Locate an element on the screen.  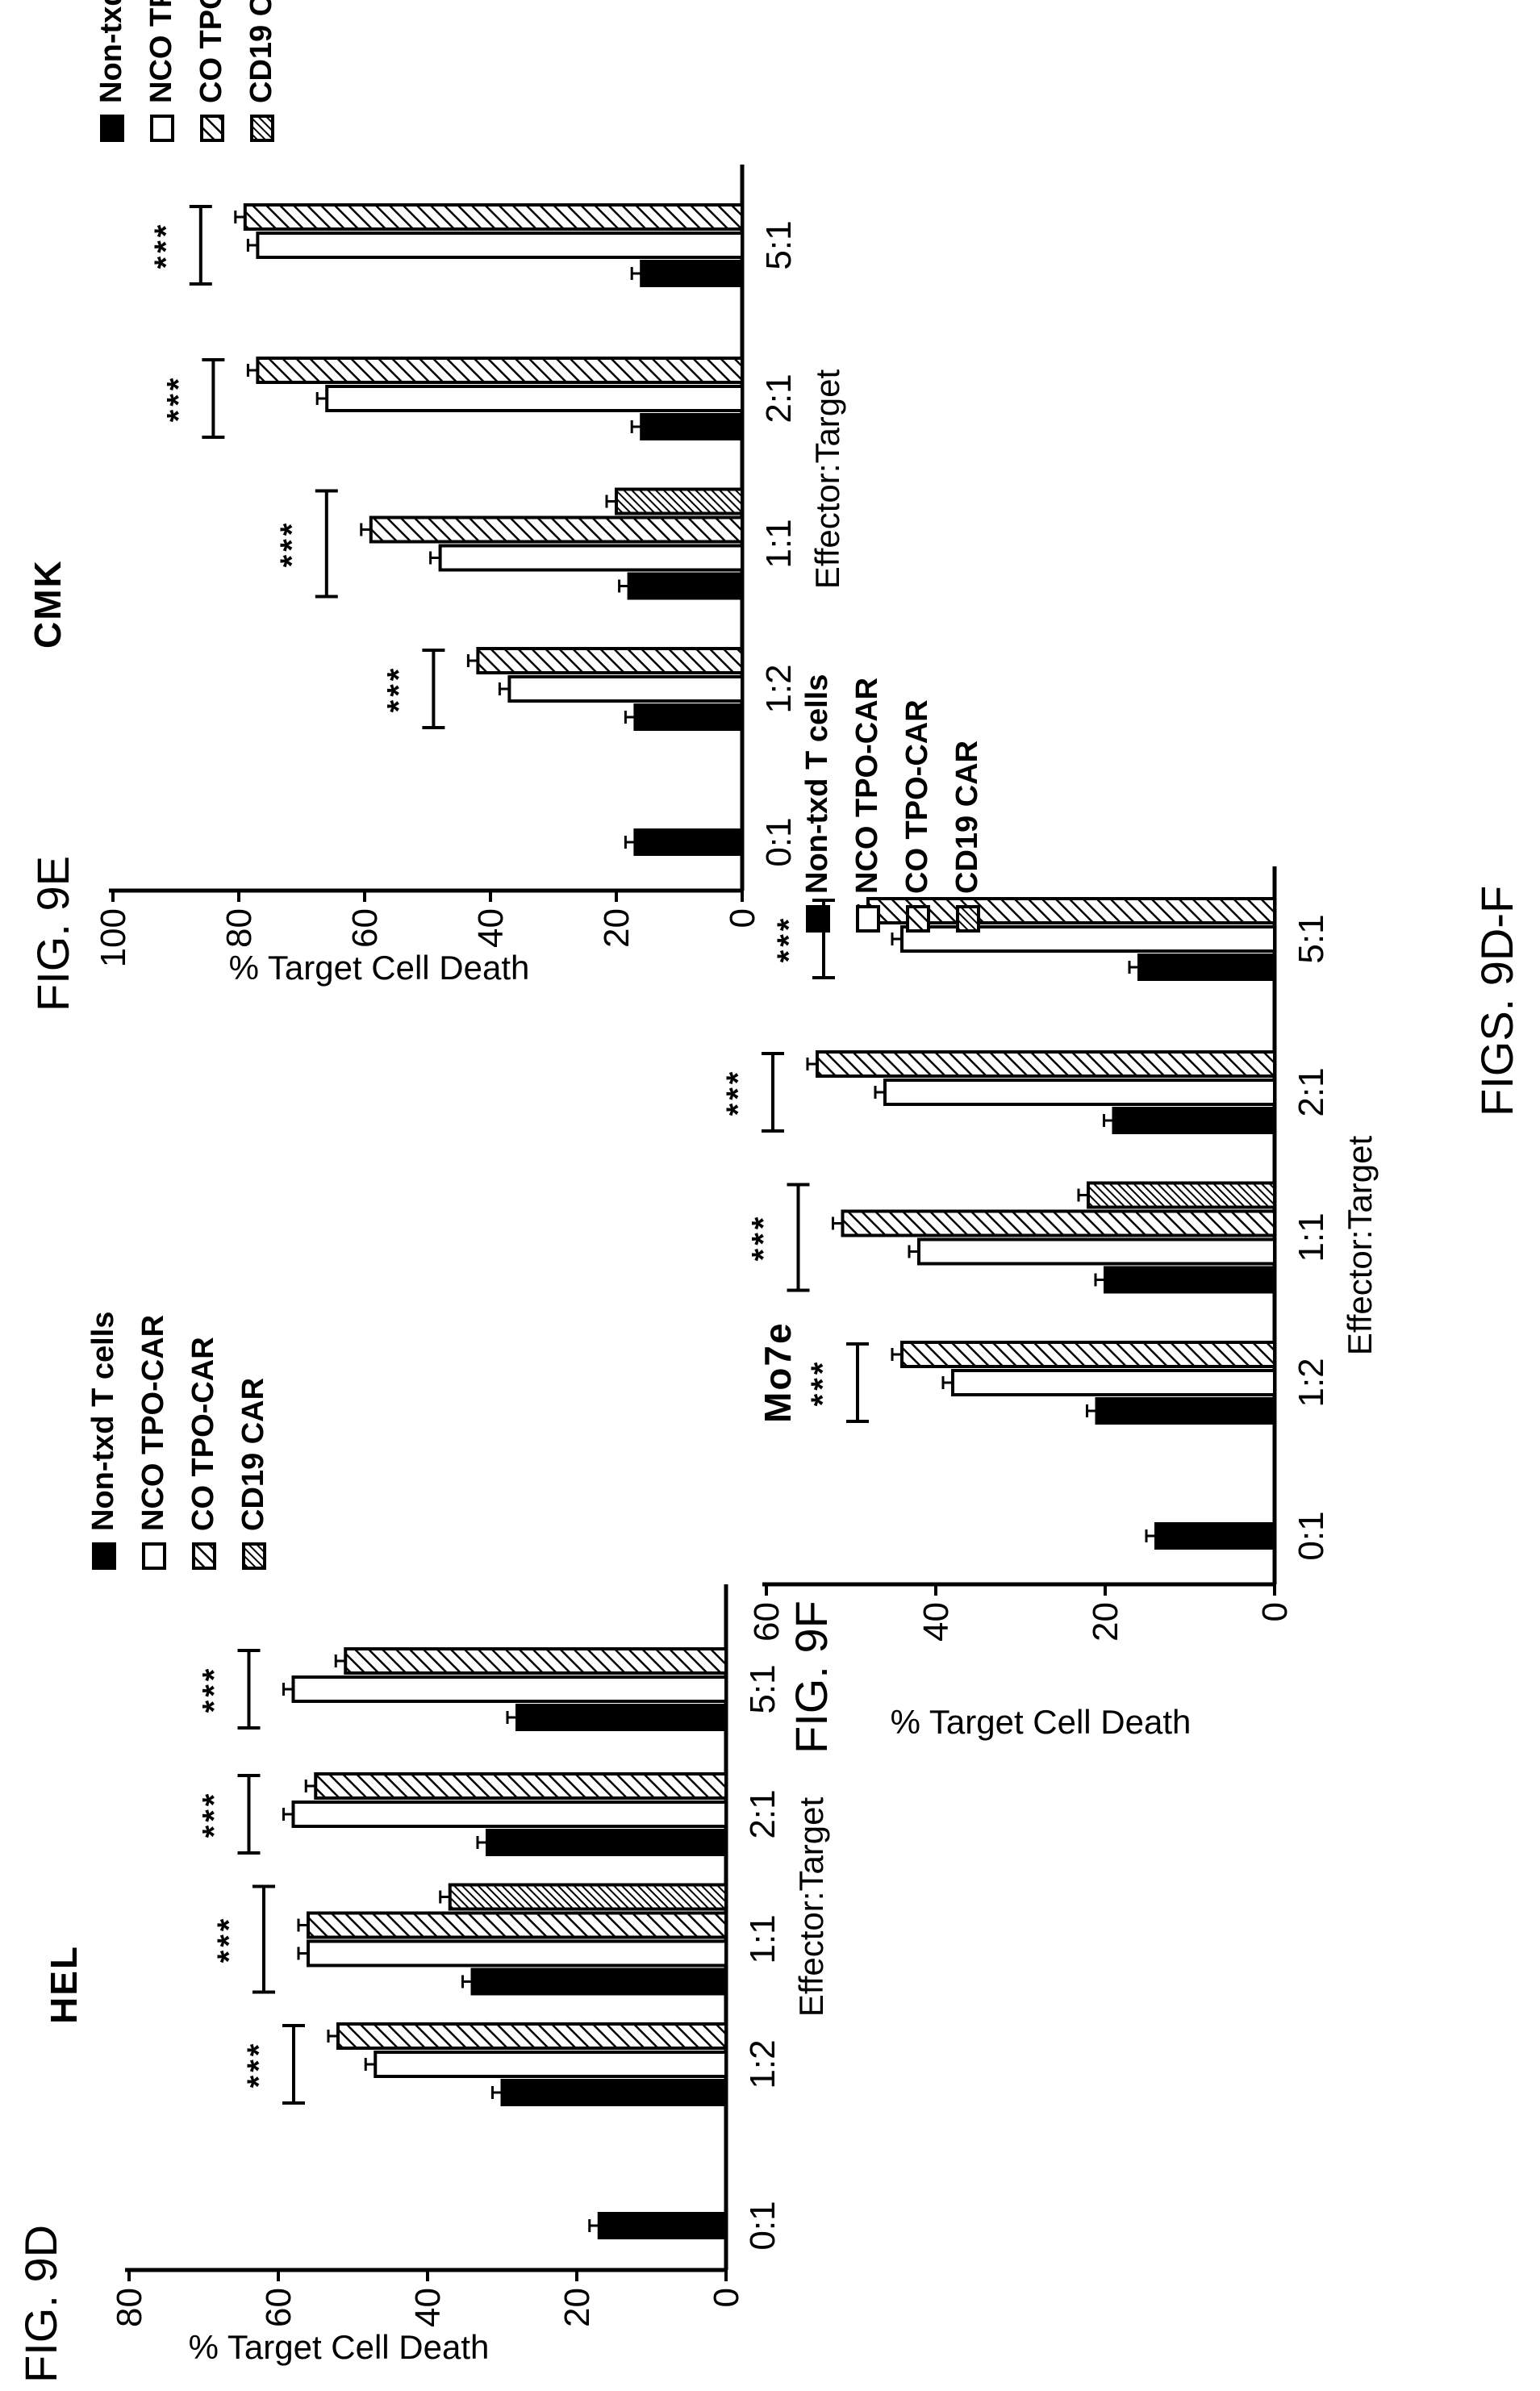
cmk-legend-label: CD19 CAR is located at coordinates (261, 51).